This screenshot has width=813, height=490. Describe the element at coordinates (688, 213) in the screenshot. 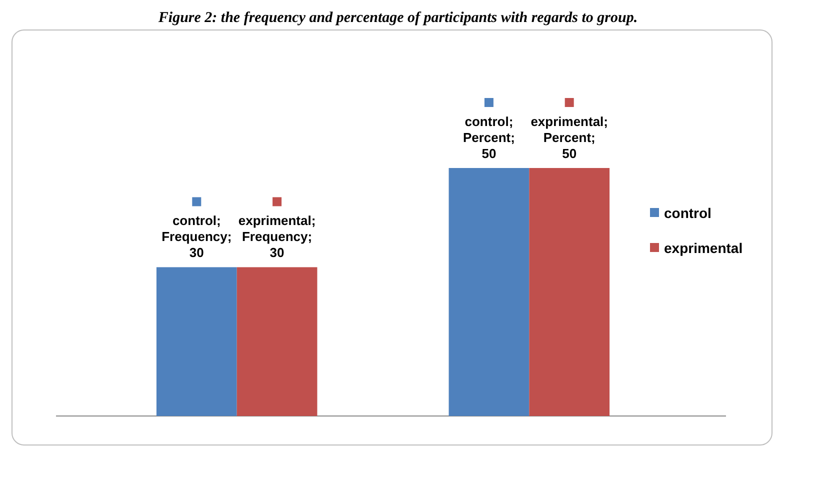

I see `legend-label: control` at that location.